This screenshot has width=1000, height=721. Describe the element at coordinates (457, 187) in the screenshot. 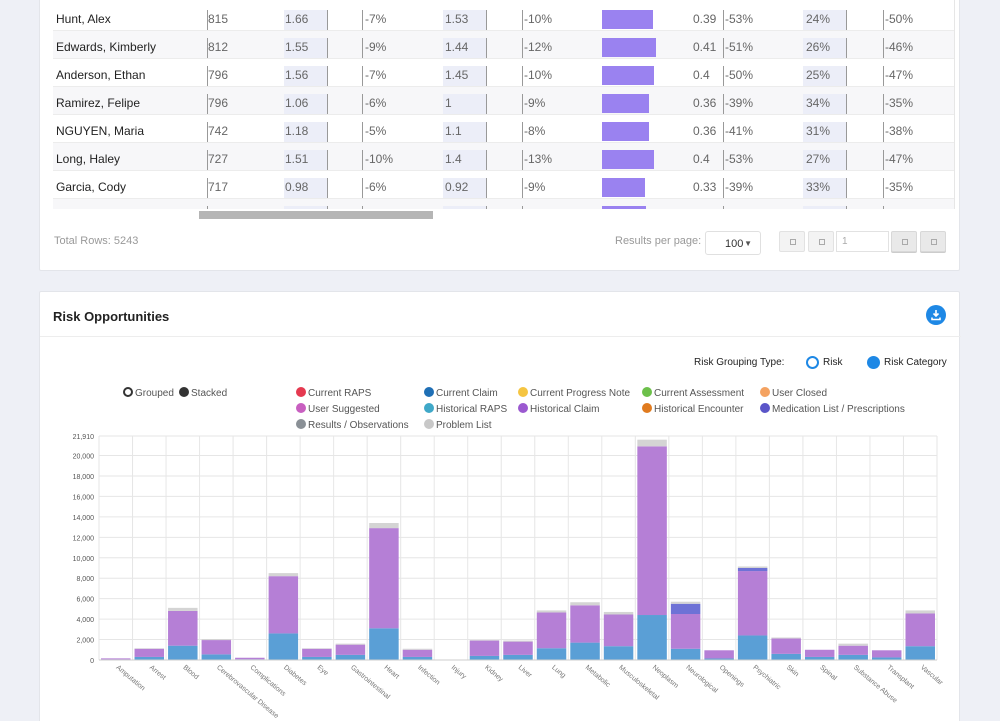

I see `cell-value: 0.92` at that location.